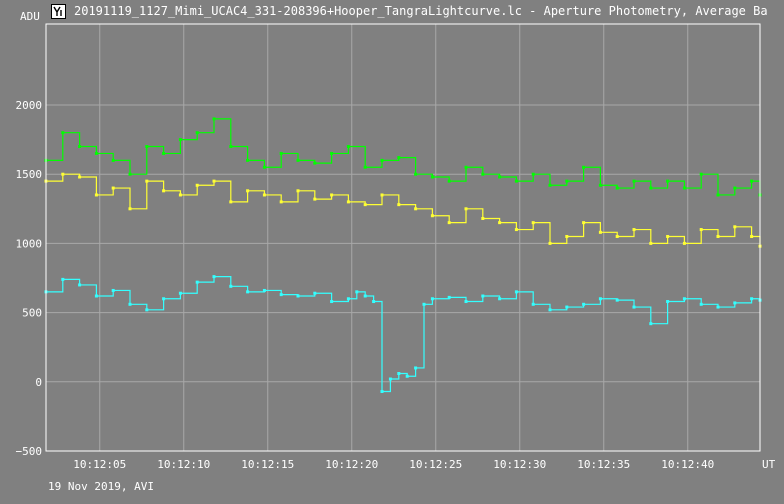 The height and width of the screenshot is (504, 784). What do you see at coordinates (38, 382) in the screenshot?
I see `y-tick-label: 0` at bounding box center [38, 382].